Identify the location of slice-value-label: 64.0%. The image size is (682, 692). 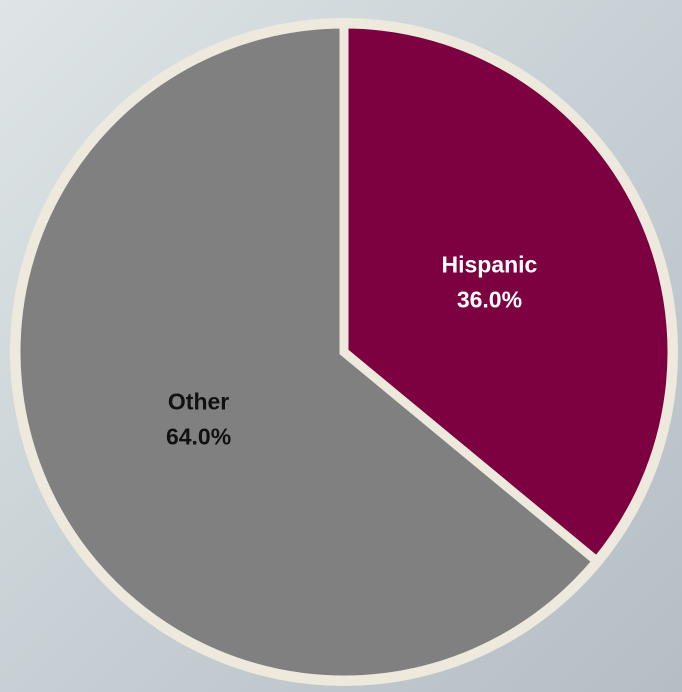
(198, 437).